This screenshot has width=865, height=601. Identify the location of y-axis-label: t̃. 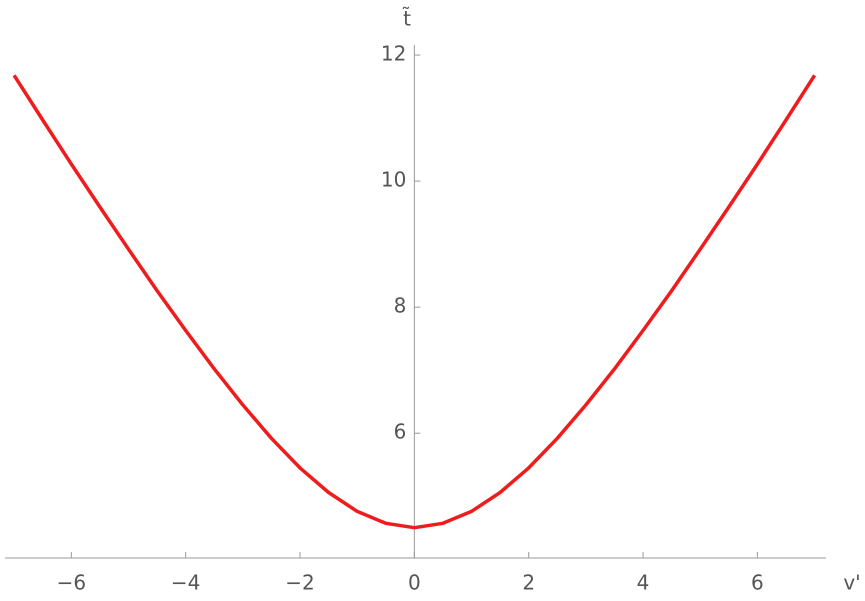
(406, 19).